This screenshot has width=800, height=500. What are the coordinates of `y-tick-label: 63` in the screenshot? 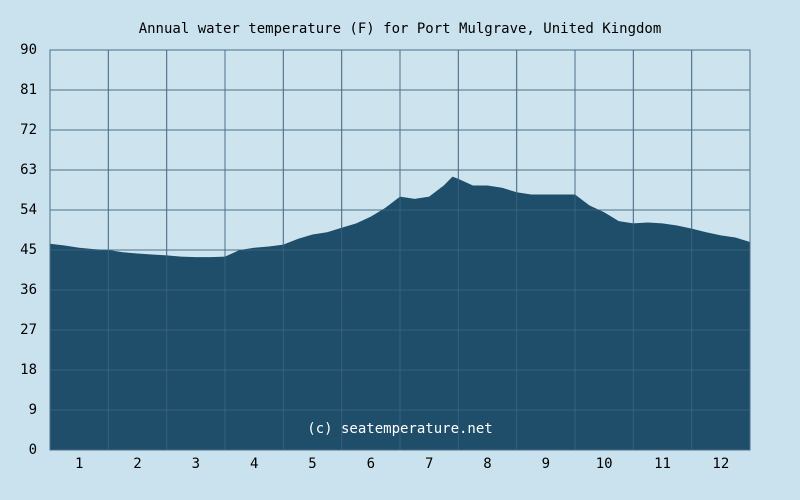 It's located at (28, 170).